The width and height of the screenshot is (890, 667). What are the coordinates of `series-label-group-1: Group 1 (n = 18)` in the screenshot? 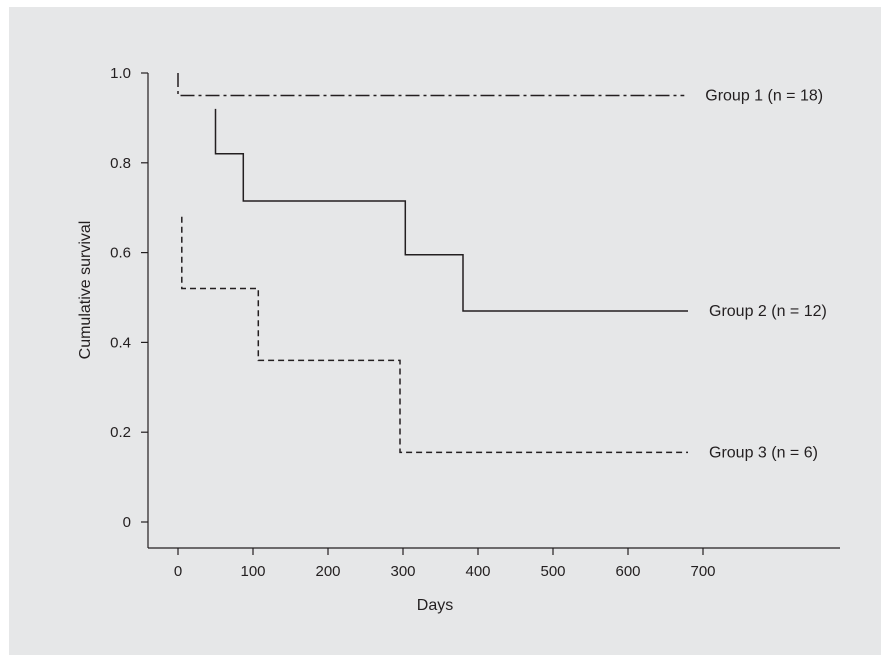 It's located at (764, 95).